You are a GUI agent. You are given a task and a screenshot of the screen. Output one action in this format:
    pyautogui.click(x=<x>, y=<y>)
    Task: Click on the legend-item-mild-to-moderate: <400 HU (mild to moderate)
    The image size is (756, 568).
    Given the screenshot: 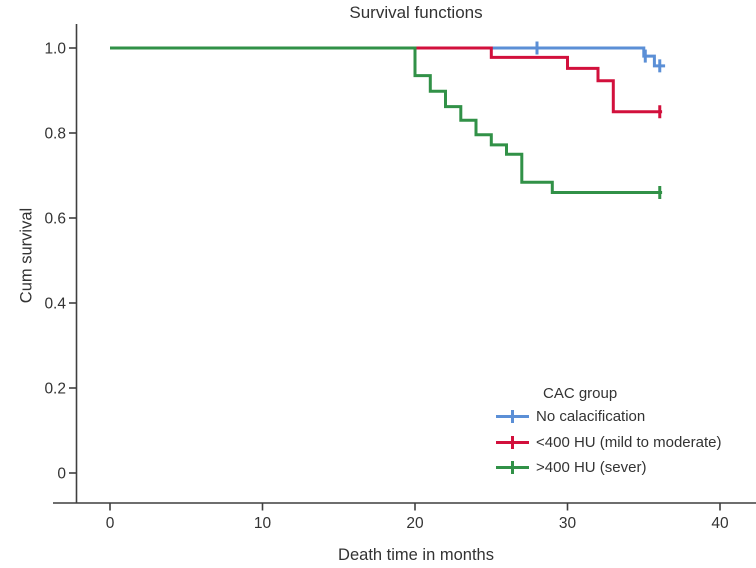 What is the action you would take?
    pyautogui.click(x=609, y=443)
    